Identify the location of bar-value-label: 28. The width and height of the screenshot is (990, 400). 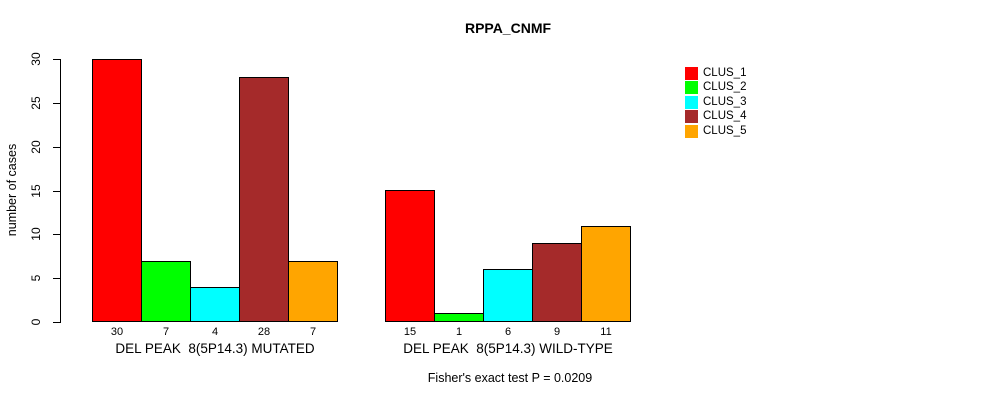
(264, 332).